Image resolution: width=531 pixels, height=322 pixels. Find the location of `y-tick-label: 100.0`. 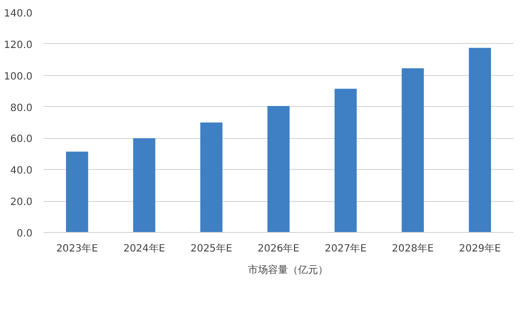

y-tick-label: 100.0 is located at coordinates (18, 76).